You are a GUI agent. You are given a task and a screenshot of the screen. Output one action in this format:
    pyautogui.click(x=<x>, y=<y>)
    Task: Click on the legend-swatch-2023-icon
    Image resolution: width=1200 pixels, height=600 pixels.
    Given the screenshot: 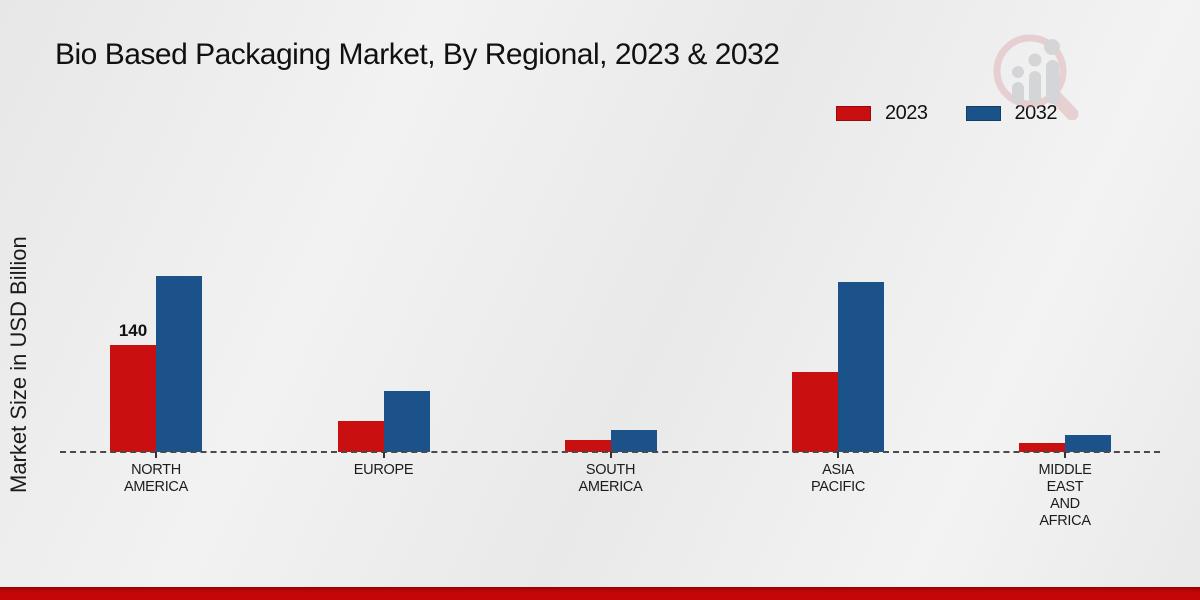 What is the action you would take?
    pyautogui.click(x=853, y=113)
    